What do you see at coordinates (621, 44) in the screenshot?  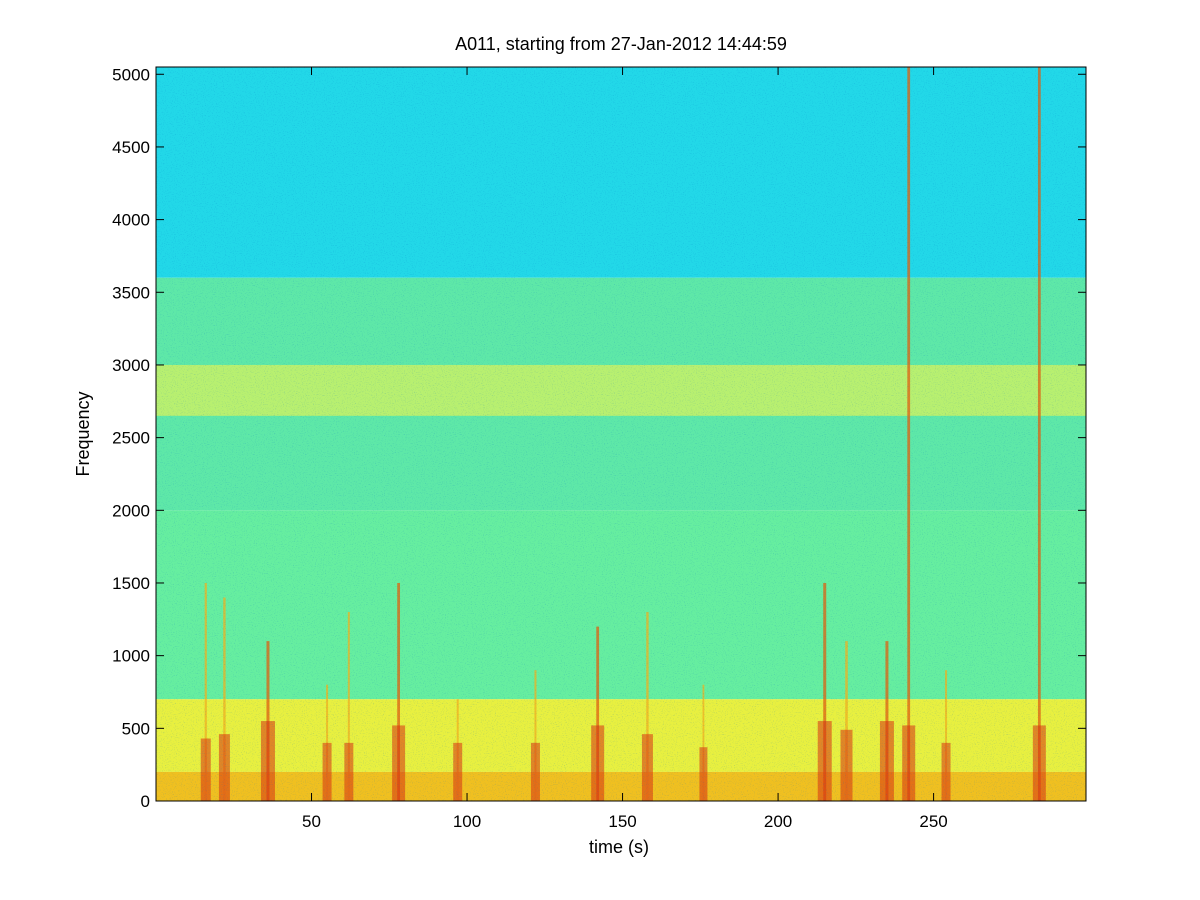 I see `chart-title: A011, starting from 27-Jan-2012 14:44:59` at bounding box center [621, 44].